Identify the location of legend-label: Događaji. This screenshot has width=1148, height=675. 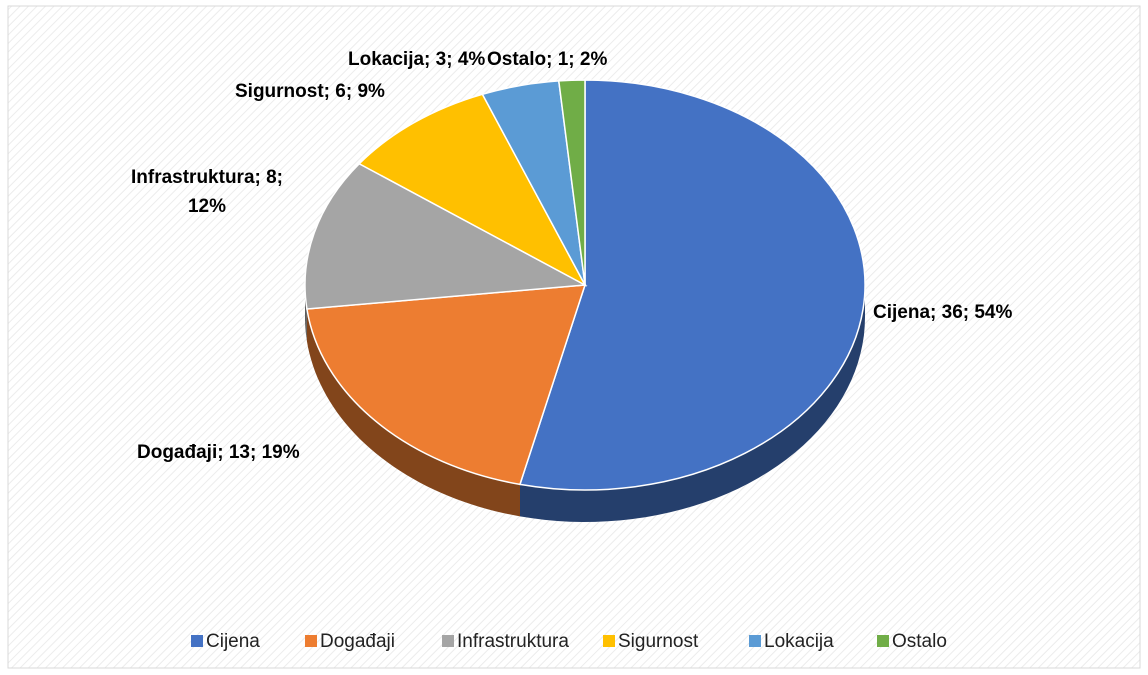
(357, 641).